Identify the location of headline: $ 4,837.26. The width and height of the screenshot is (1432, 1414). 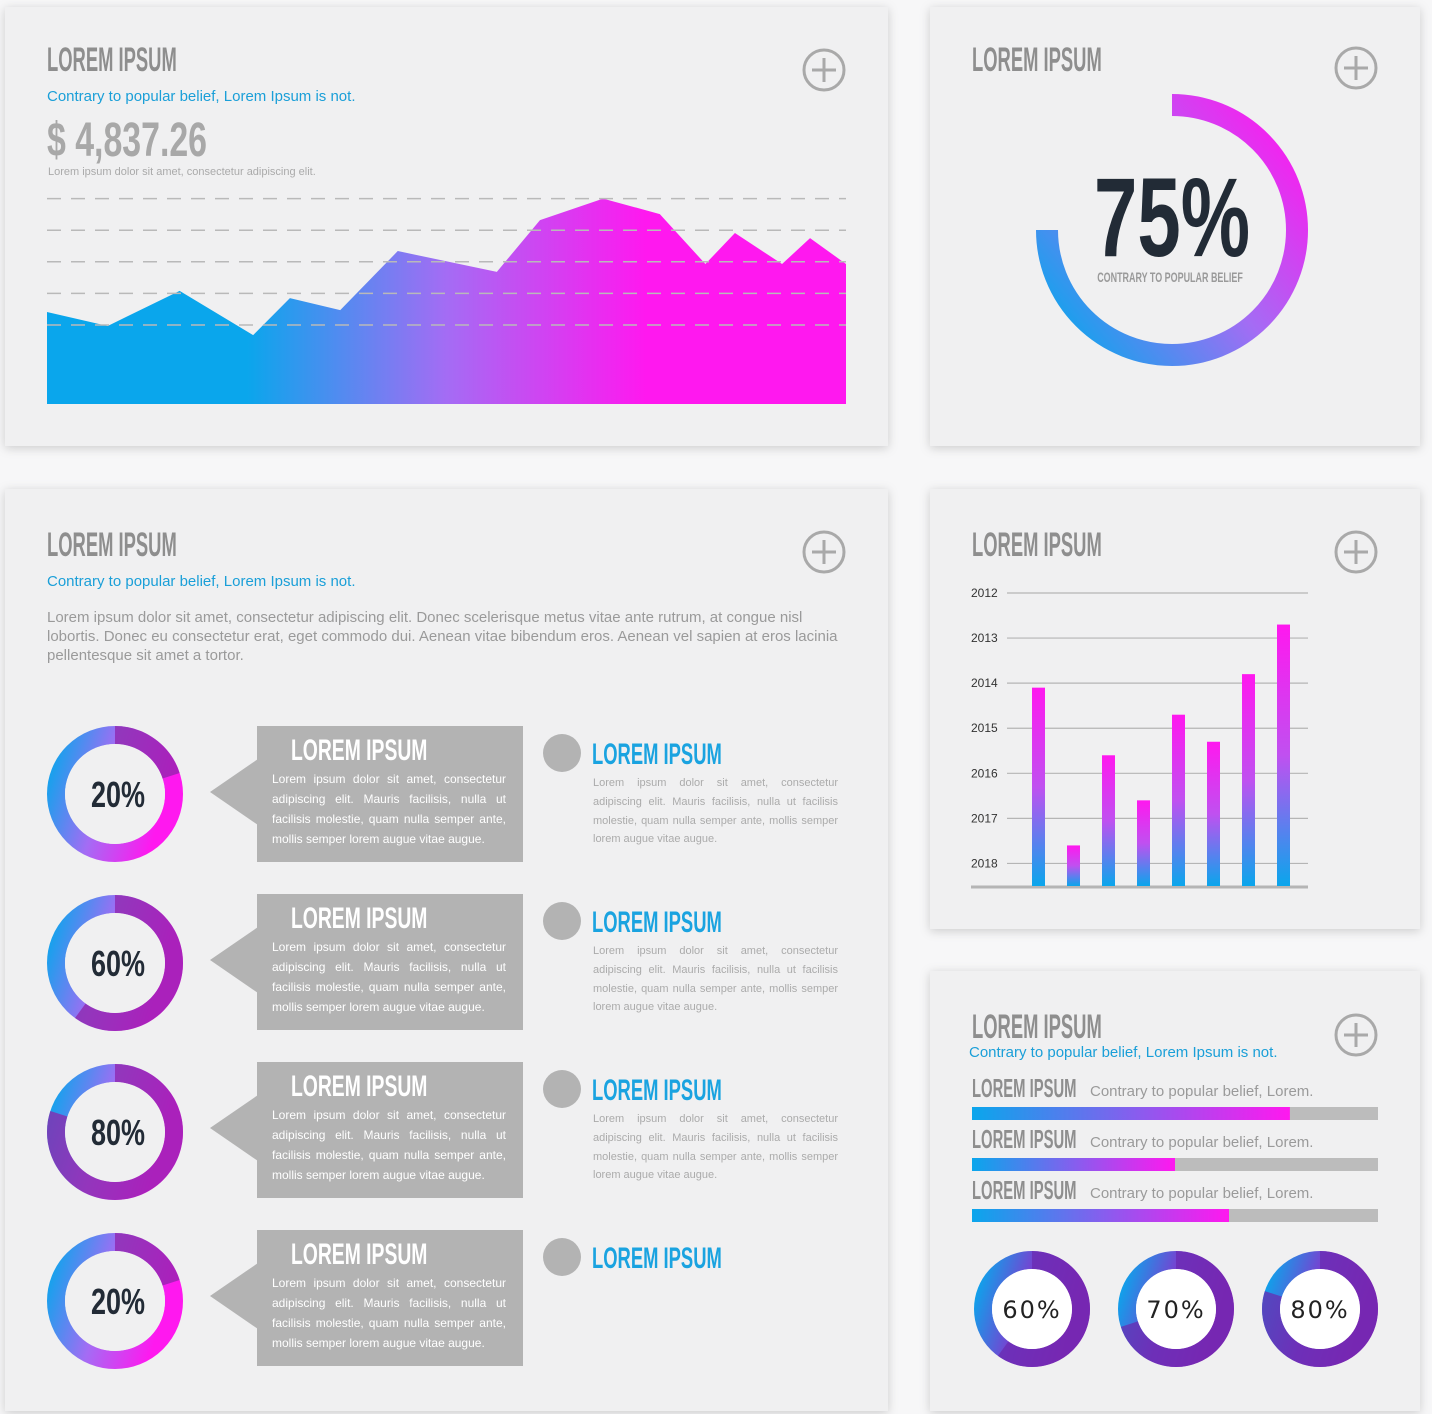
(127, 140).